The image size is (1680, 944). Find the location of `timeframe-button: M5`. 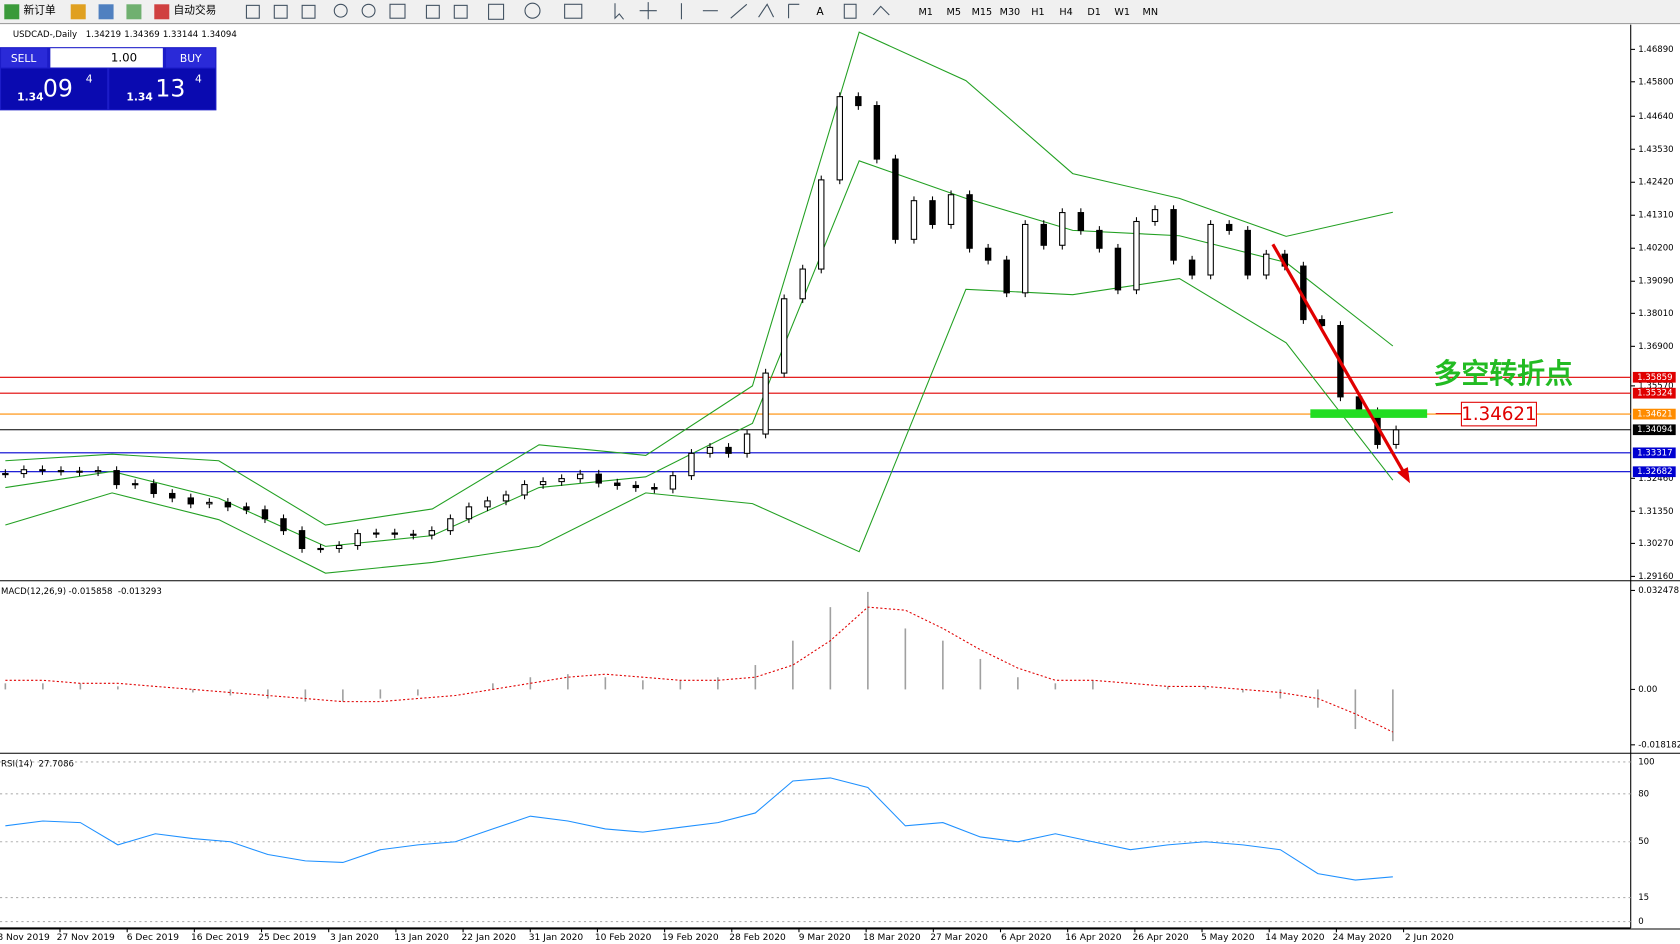

timeframe-button: M5 is located at coordinates (954, 12).